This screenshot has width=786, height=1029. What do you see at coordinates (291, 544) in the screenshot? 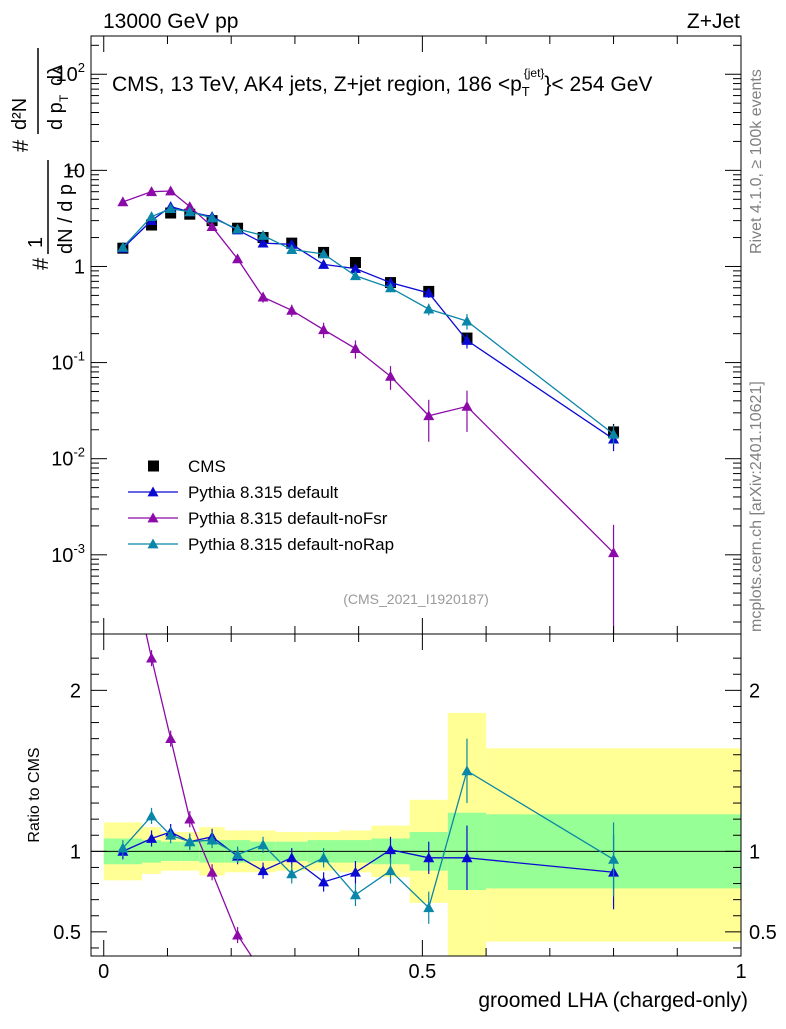
I see `legend-entry-pythia-8-315-default-norap: Pythia 8.315 default-noRap` at bounding box center [291, 544].